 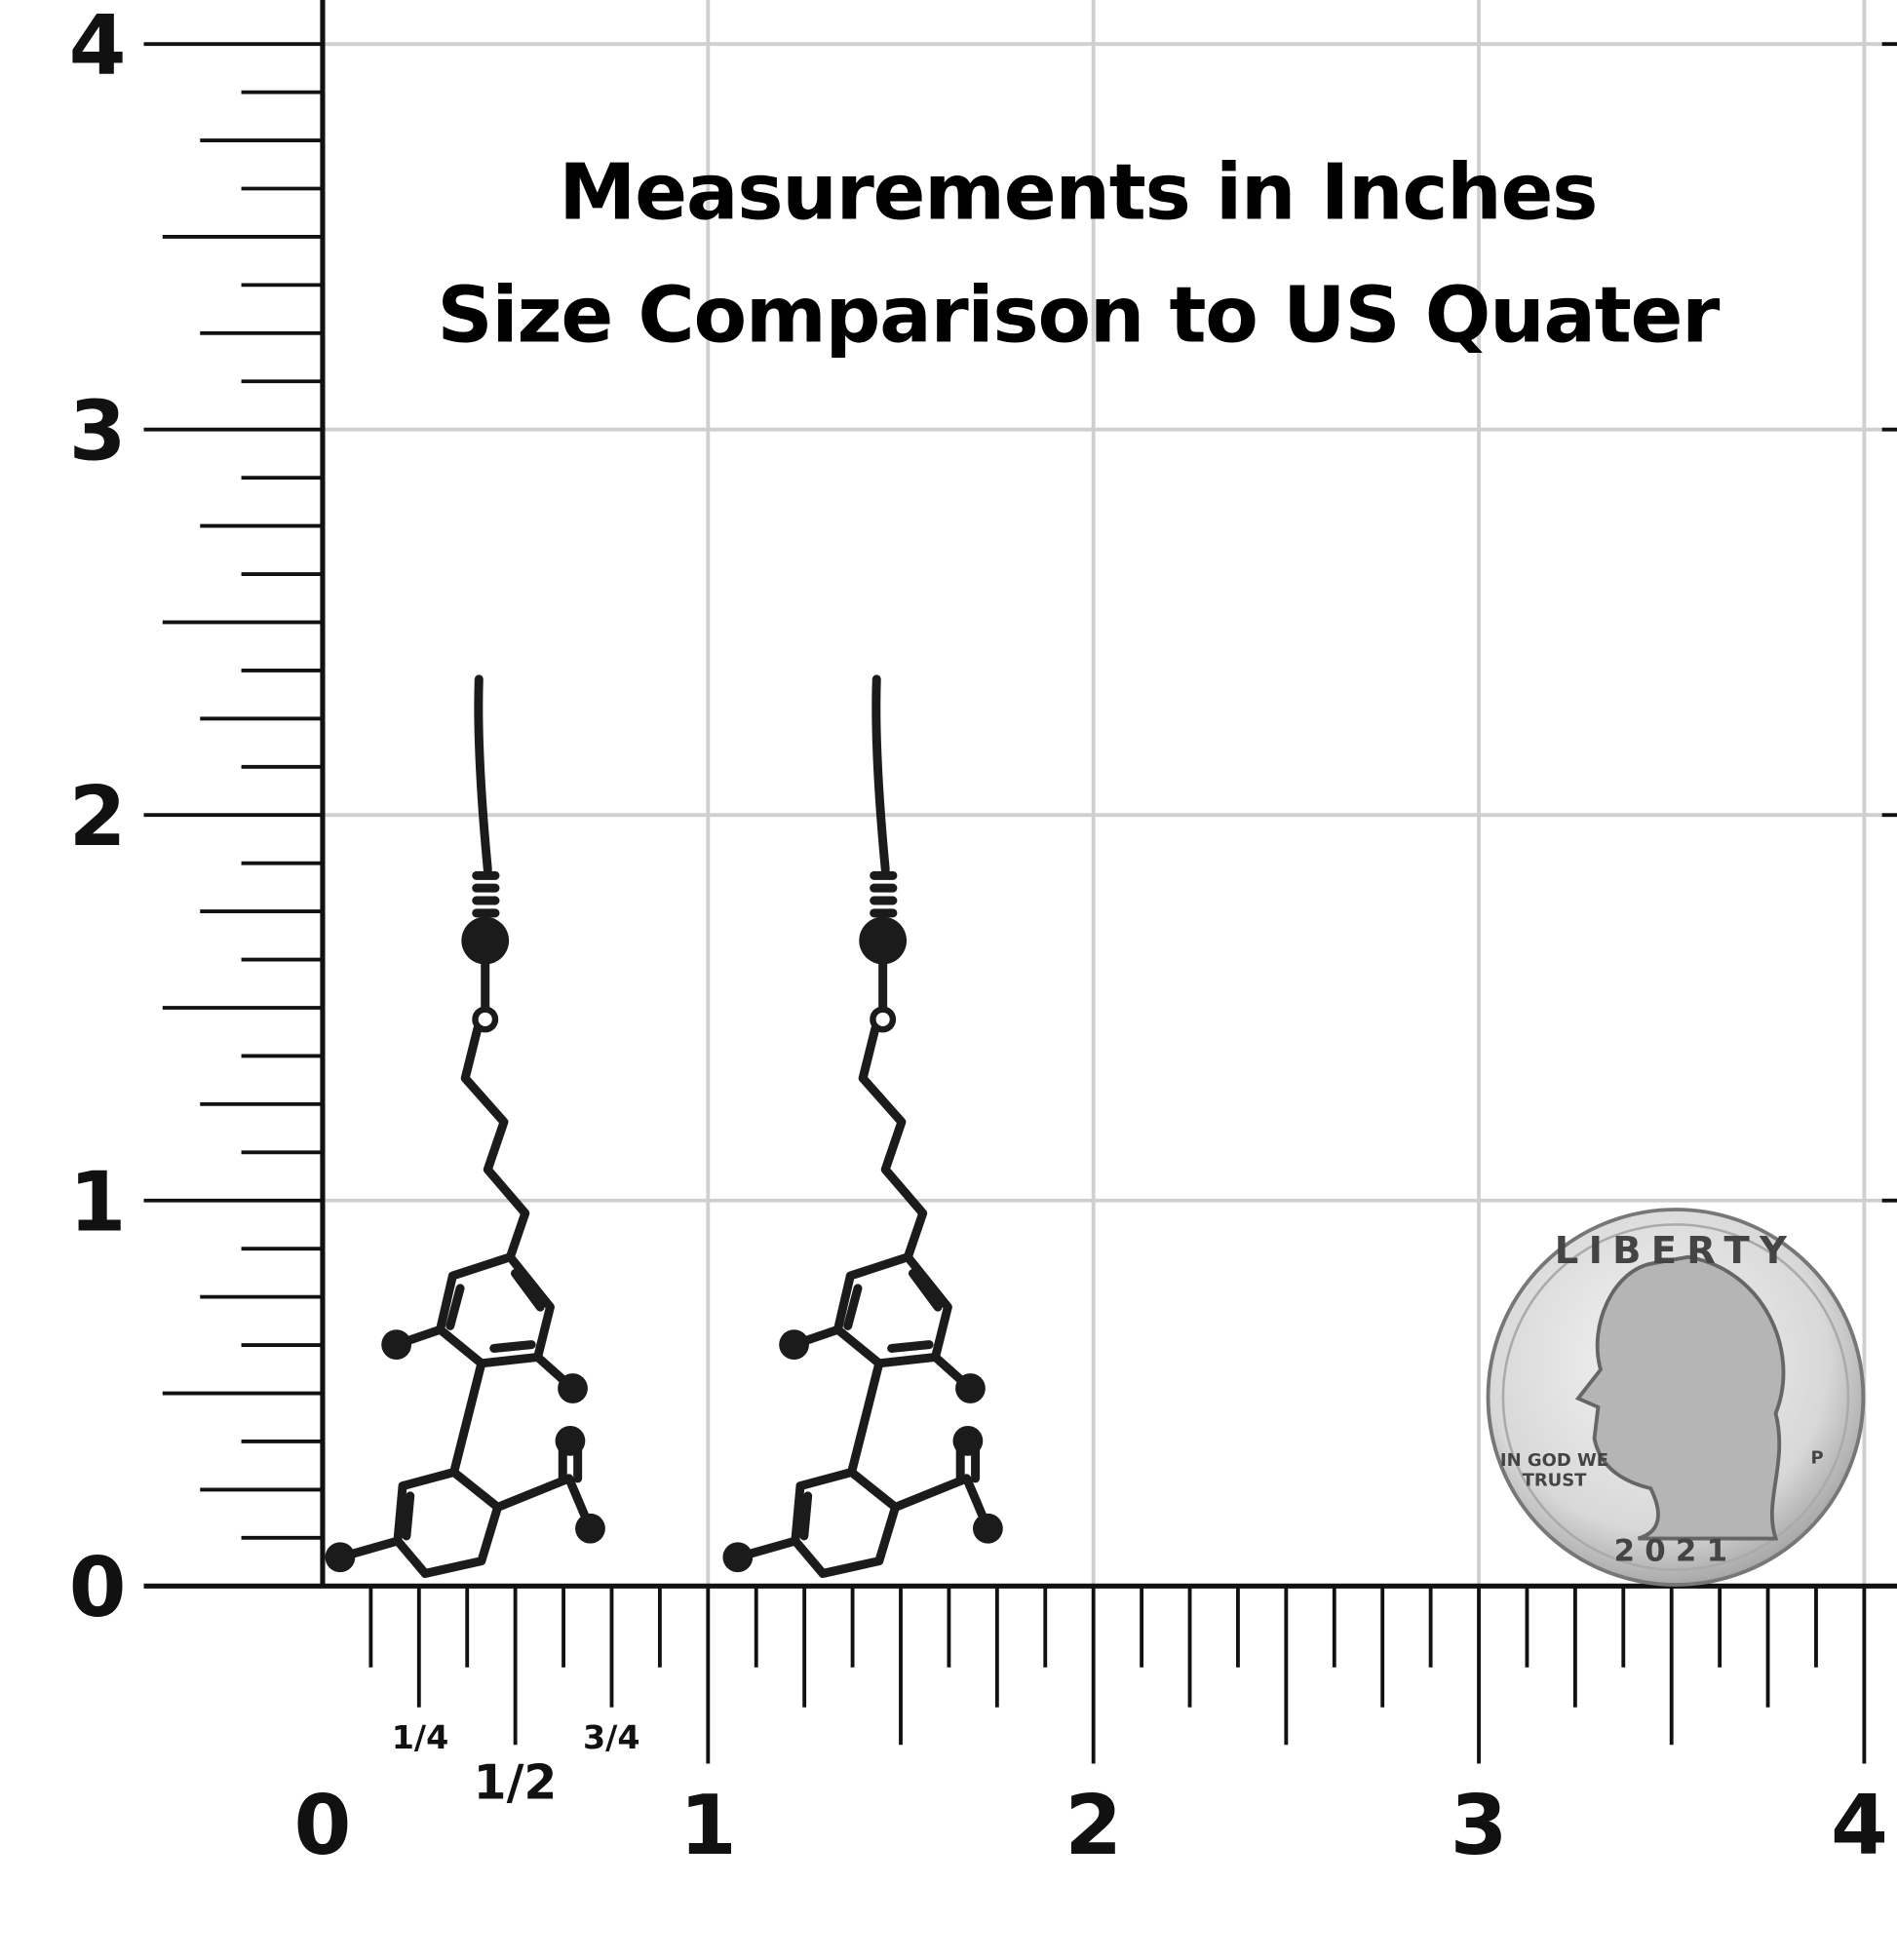 I want to click on quarter-coin: LIBERTY IN GOD WE TRUST 2021 P, so click(x=1676, y=1398).